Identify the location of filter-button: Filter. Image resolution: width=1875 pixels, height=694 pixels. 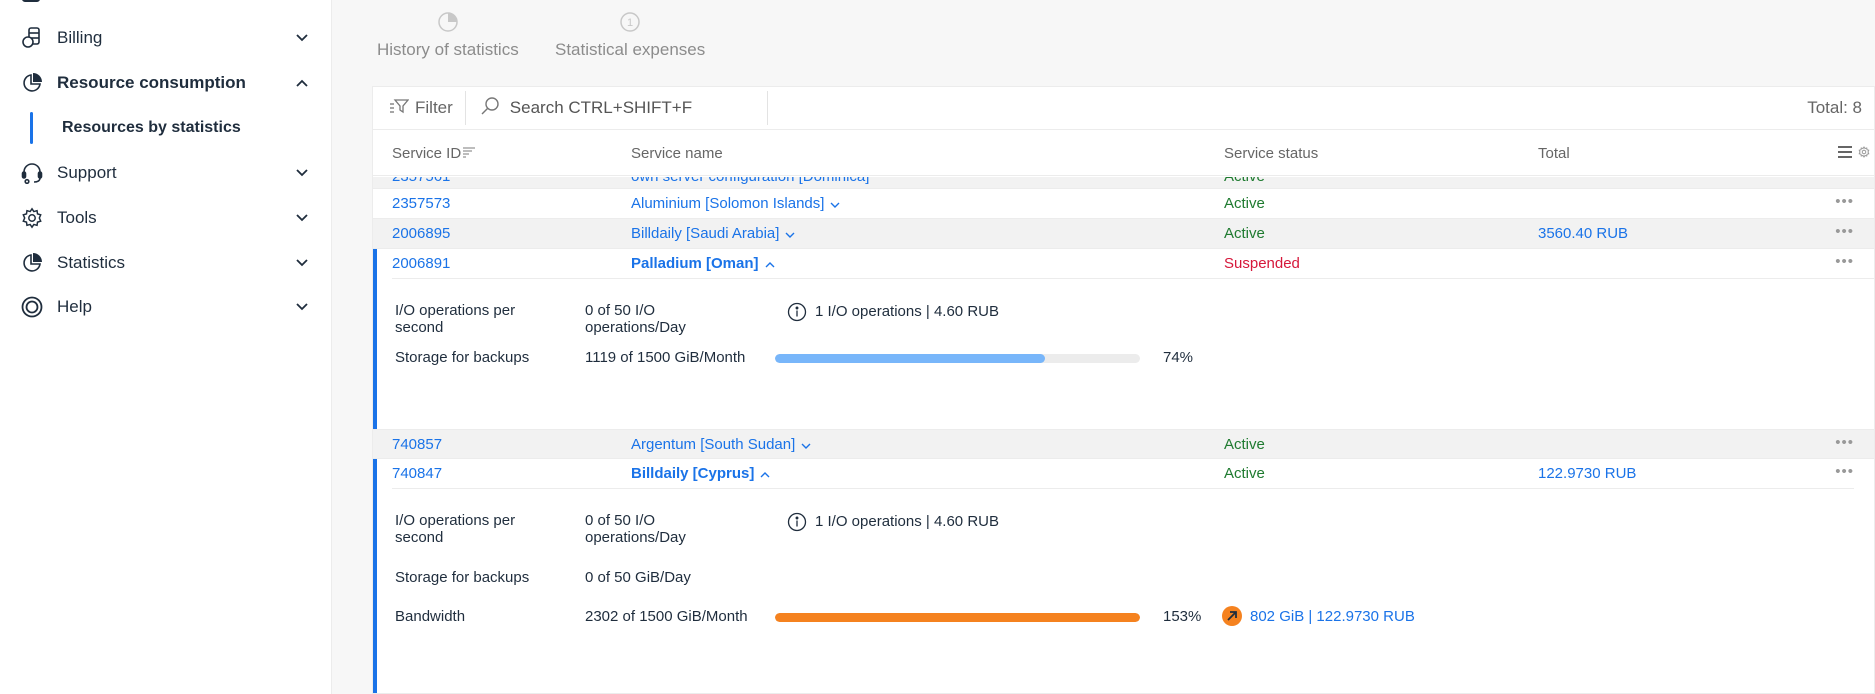
(419, 108).